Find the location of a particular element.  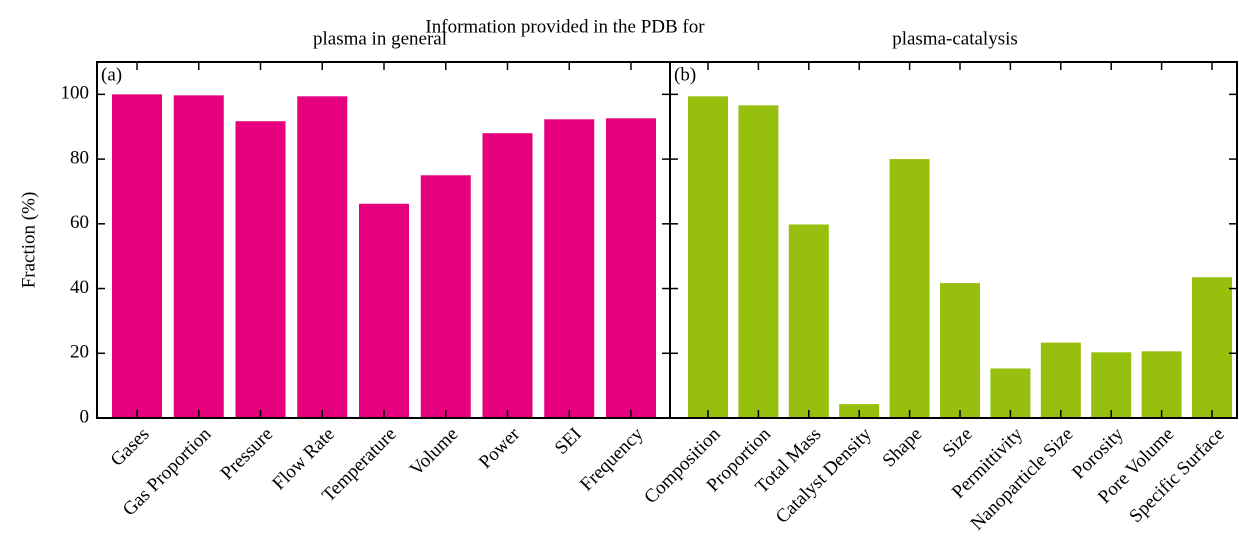

x-tick-label: Gases is located at coordinates (130, 447).